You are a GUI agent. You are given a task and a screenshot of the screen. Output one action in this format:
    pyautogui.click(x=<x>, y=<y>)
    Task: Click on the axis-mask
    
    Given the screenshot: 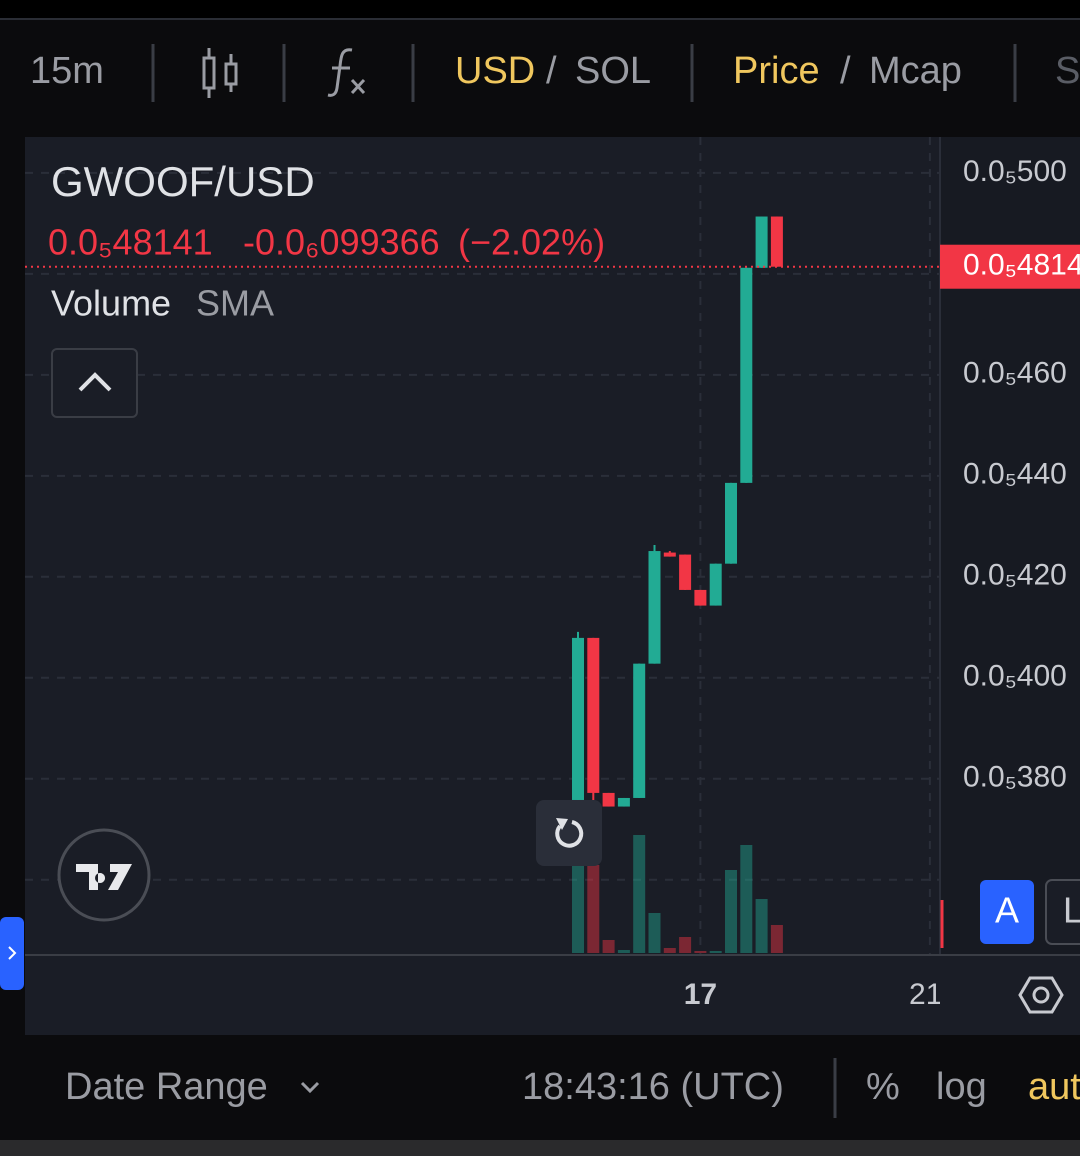 What is the action you would take?
    pyautogui.click(x=1010, y=995)
    